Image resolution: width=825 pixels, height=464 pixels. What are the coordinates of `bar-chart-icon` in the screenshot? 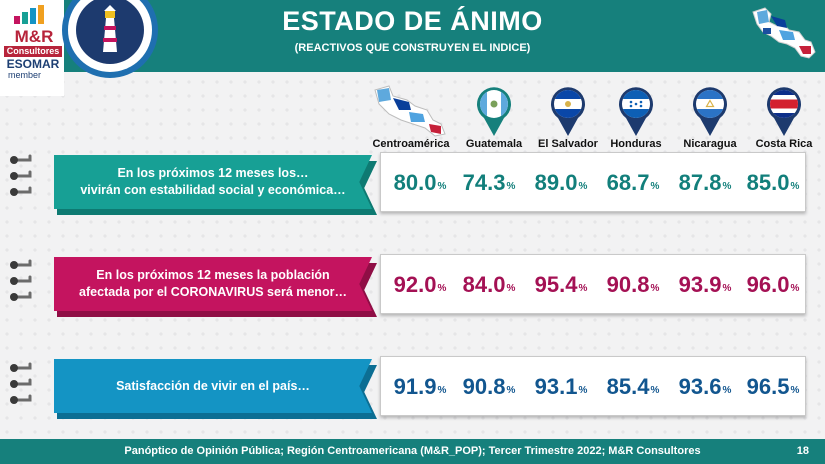 It's located at (29, 14).